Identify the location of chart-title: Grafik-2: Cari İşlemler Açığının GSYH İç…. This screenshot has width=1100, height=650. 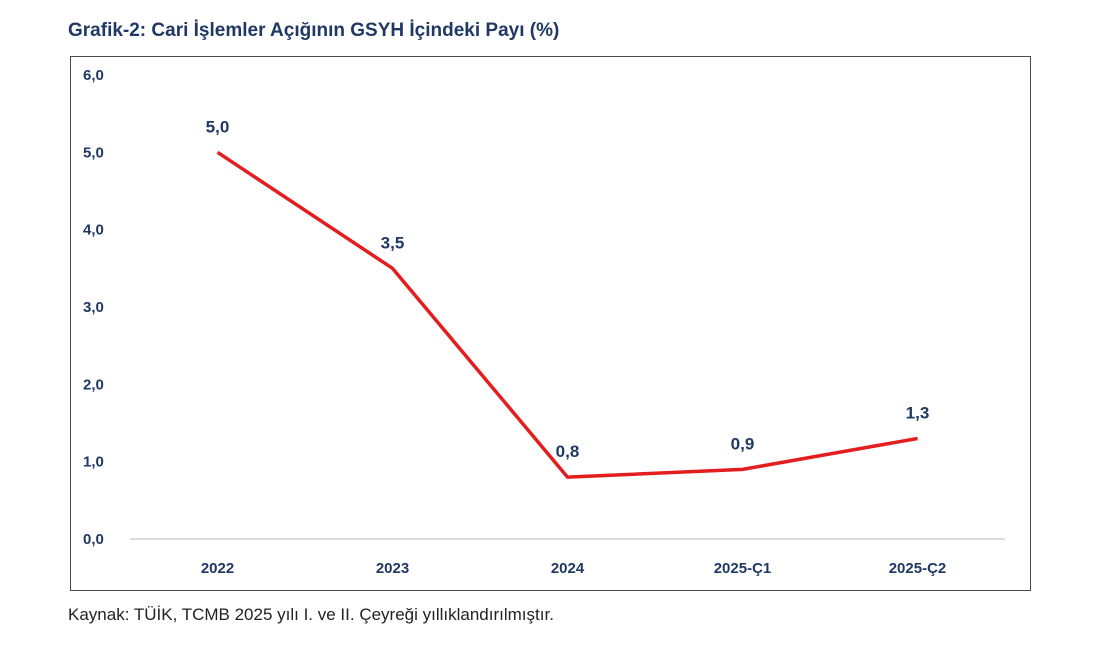
(314, 30).